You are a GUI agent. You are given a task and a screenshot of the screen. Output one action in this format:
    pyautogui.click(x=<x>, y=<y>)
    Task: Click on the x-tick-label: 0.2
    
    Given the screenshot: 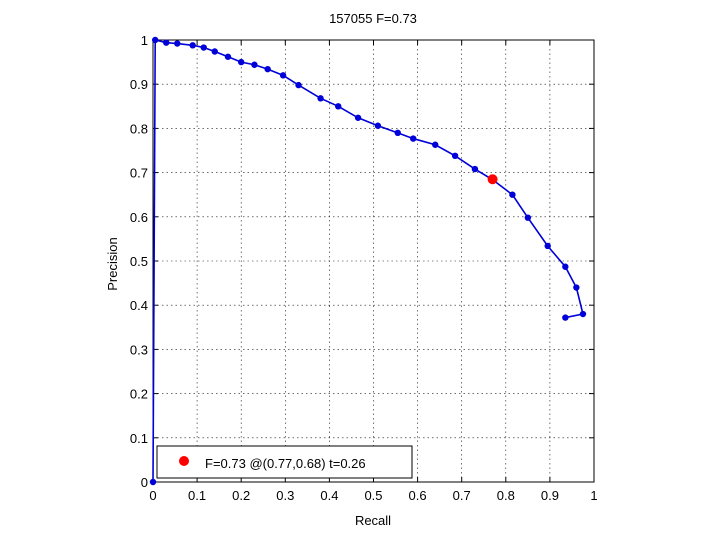 What is the action you would take?
    pyautogui.click(x=241, y=495)
    